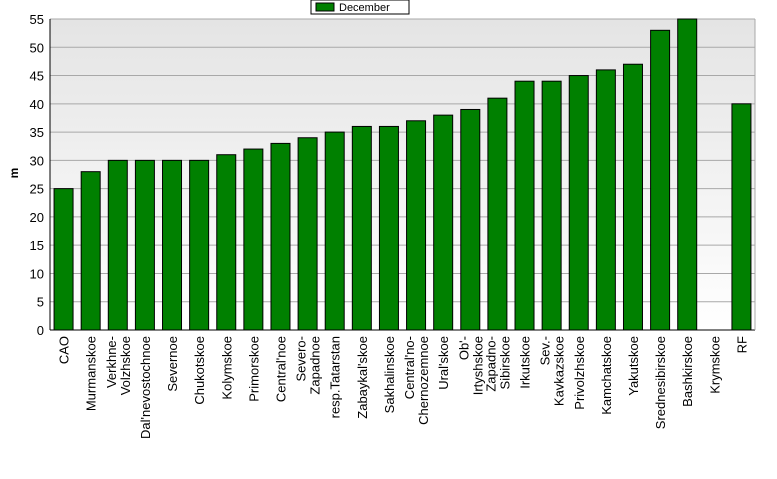 The height and width of the screenshot is (479, 777). What do you see at coordinates (37, 245) in the screenshot?
I see `y-tick-label: 15` at bounding box center [37, 245].